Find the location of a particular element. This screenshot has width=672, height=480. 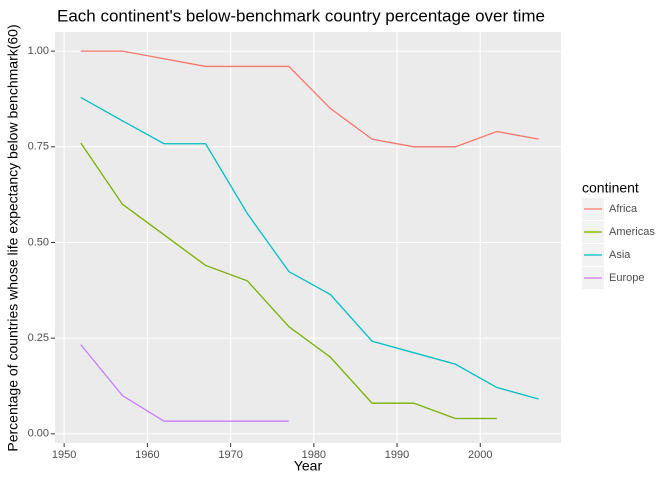

x-tick-label: 1970 is located at coordinates (230, 455).